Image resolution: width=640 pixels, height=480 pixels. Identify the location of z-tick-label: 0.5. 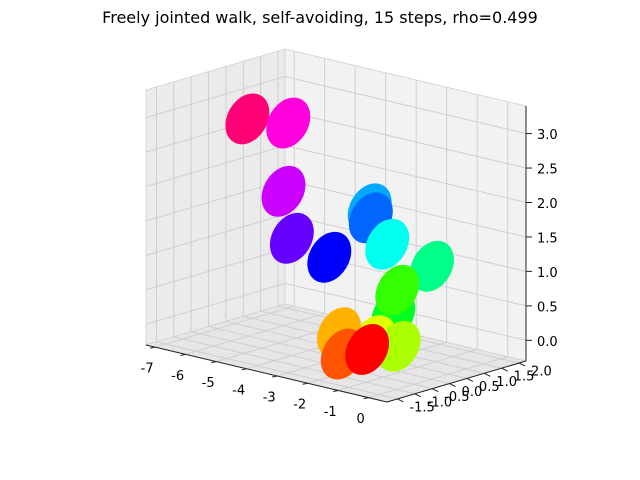
(547, 307).